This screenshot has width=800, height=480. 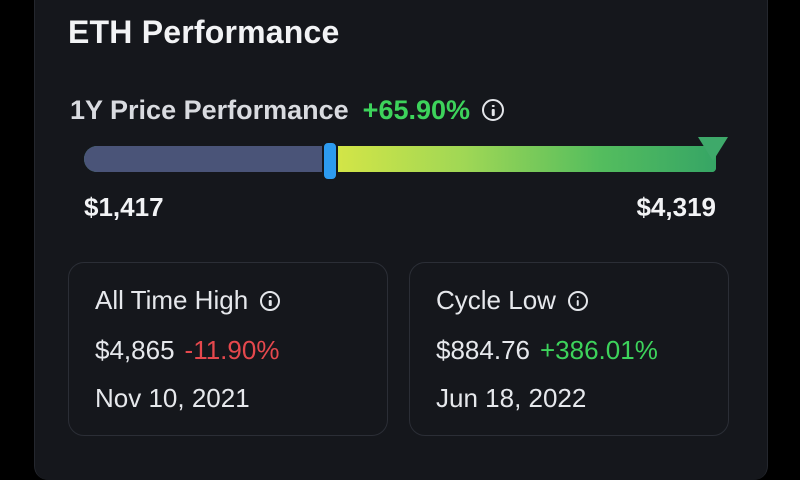 I want to click on range-thumb, so click(x=330, y=161).